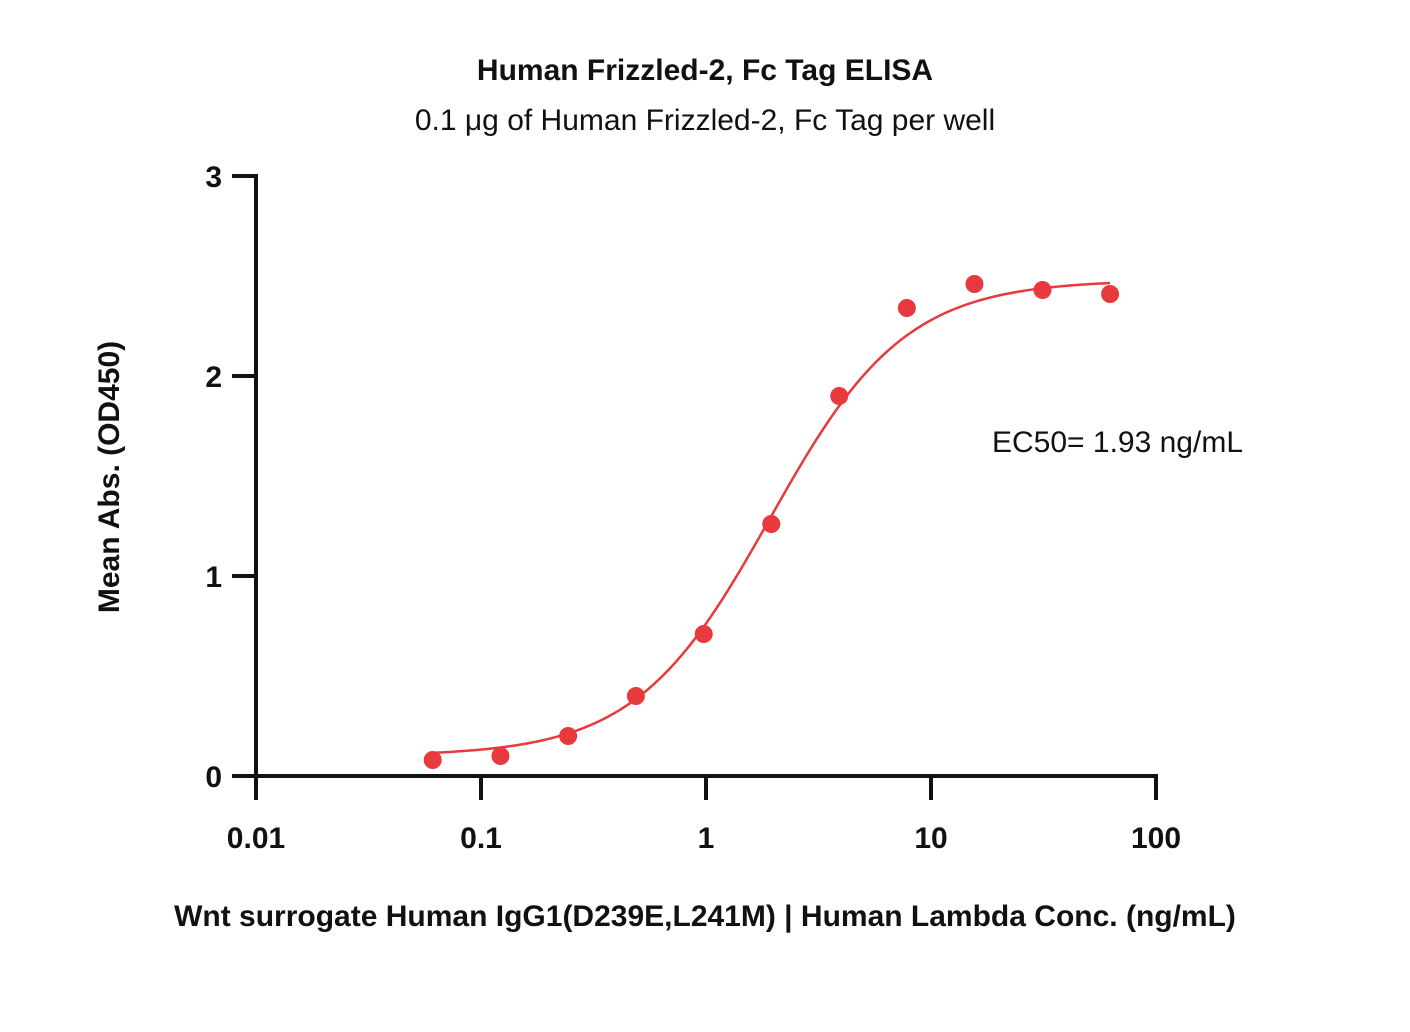 The width and height of the screenshot is (1410, 1032). Describe the element at coordinates (1117, 442) in the screenshot. I see `ec50-annotation: EC50= 1.93 ng/mL` at that location.